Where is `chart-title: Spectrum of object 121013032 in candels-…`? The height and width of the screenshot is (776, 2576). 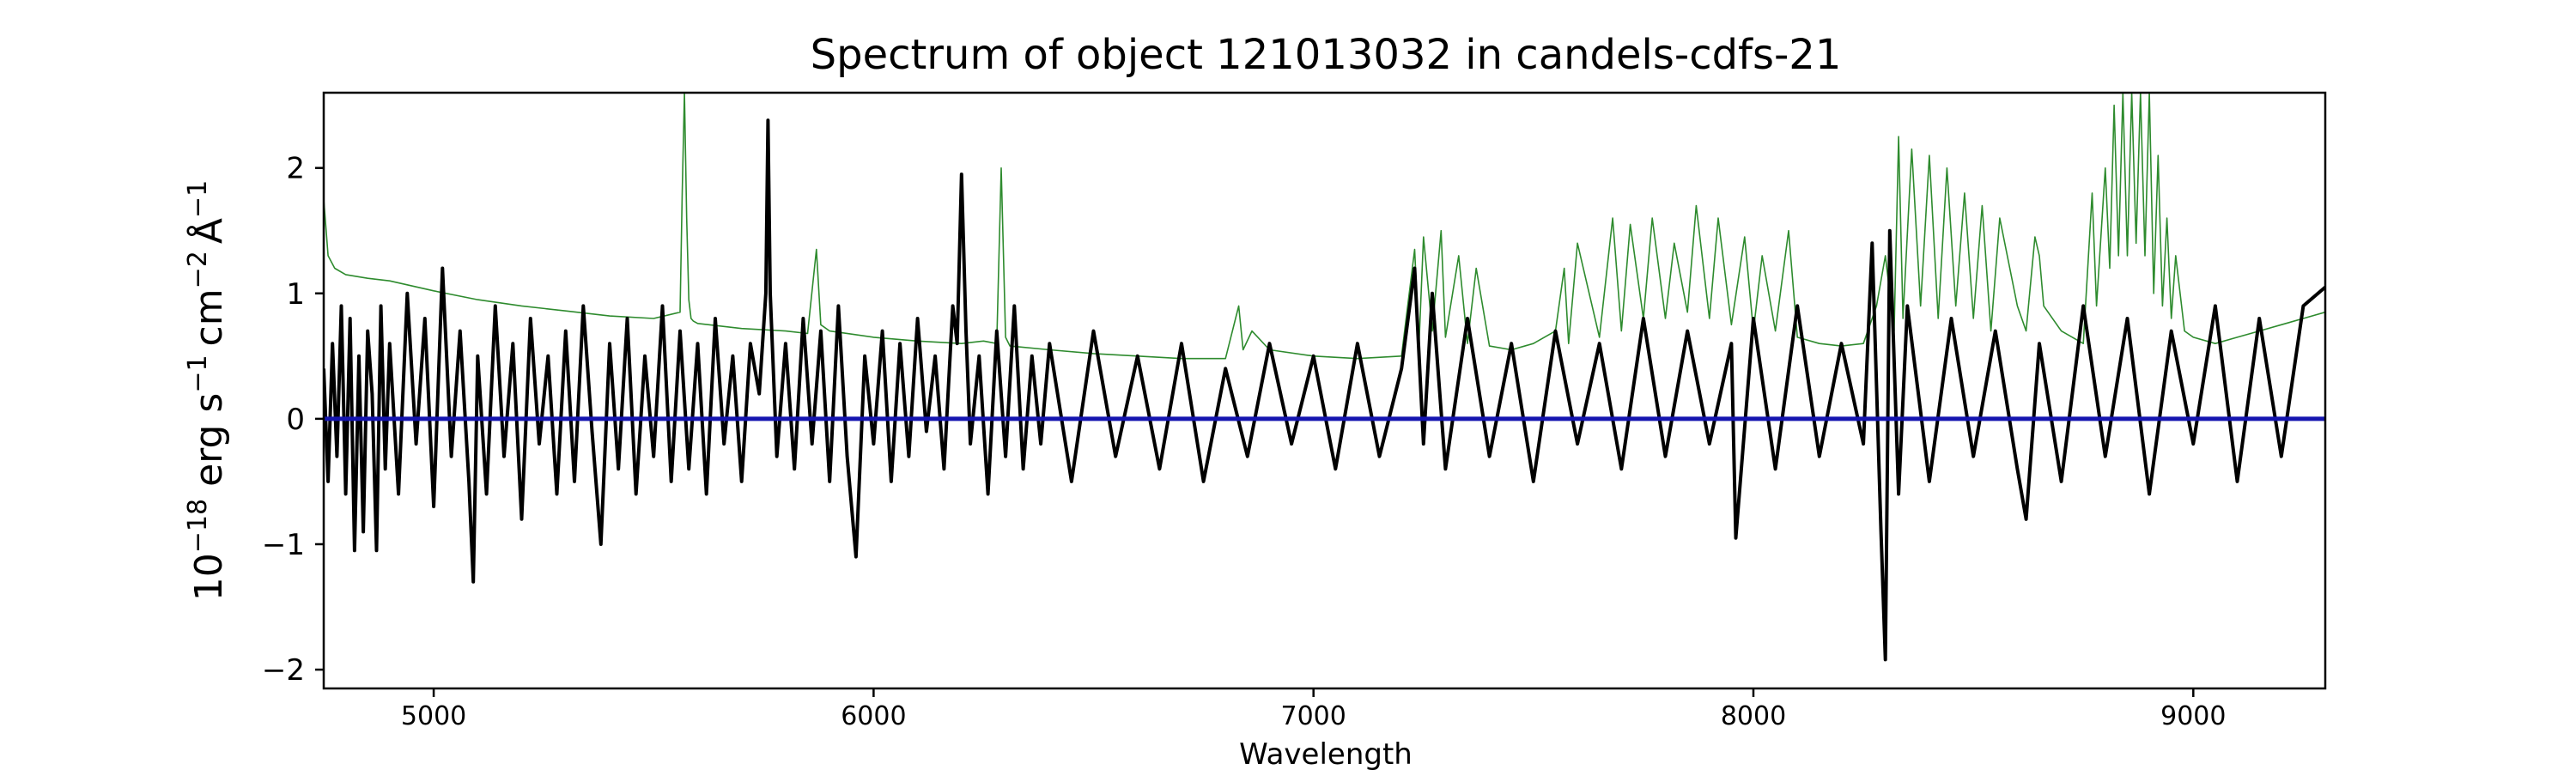 chart-title: Spectrum of object 121013032 in candels-… is located at coordinates (1327, 55).